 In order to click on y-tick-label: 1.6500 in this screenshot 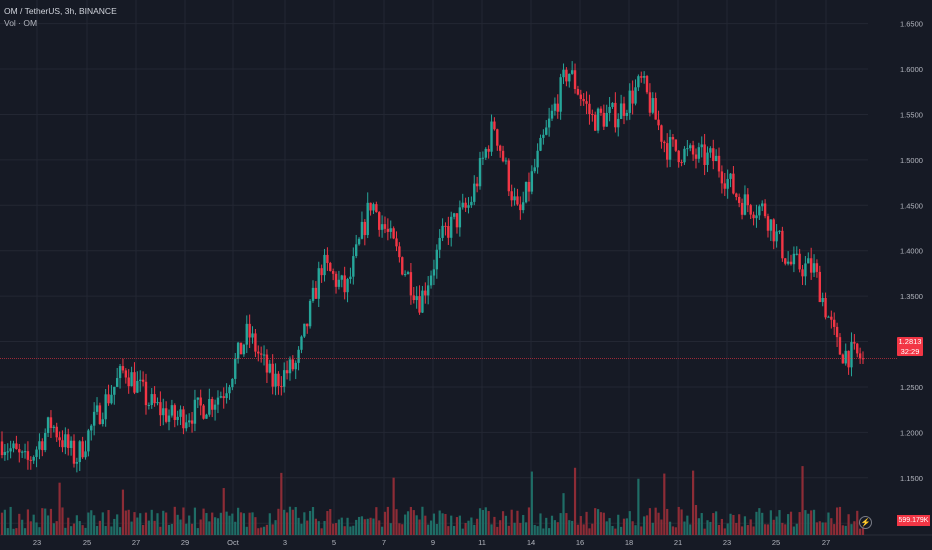, I will do `click(911, 24)`.